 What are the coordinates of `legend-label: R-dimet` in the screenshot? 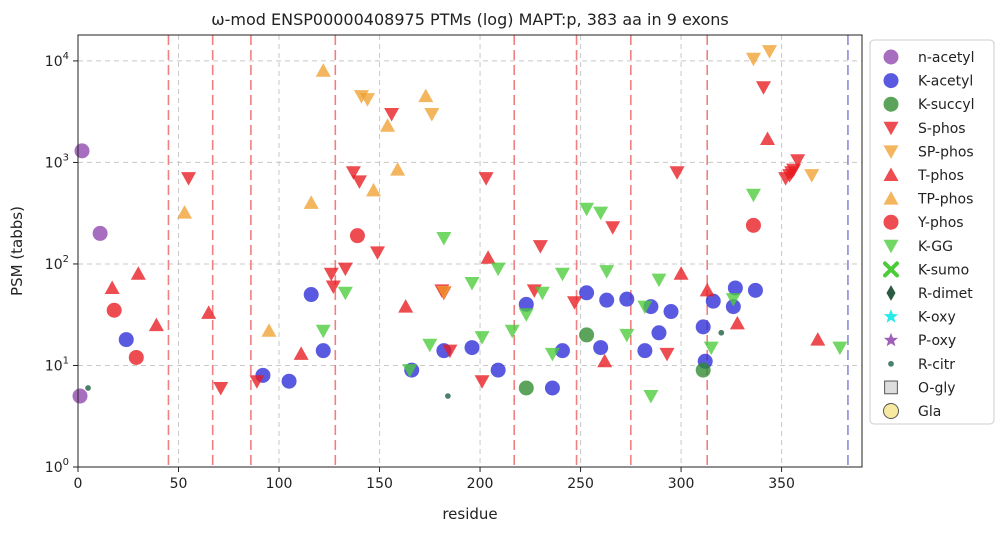 It's located at (945, 294).